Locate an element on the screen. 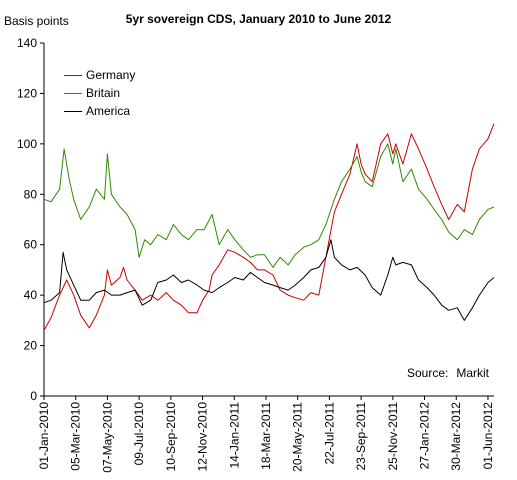 The image size is (517, 480). legend-item-america: America is located at coordinates (99, 111).